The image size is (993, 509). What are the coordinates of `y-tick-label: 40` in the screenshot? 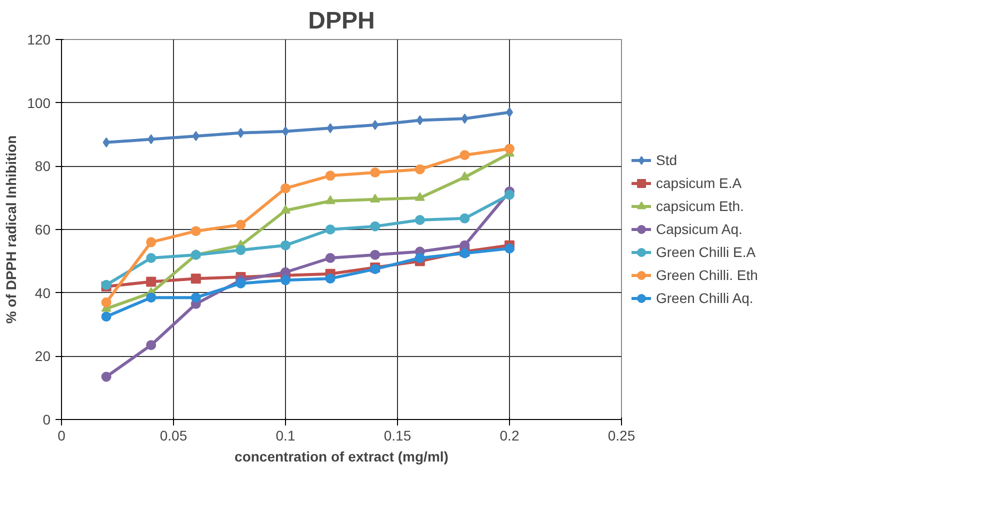 It's located at (42, 292).